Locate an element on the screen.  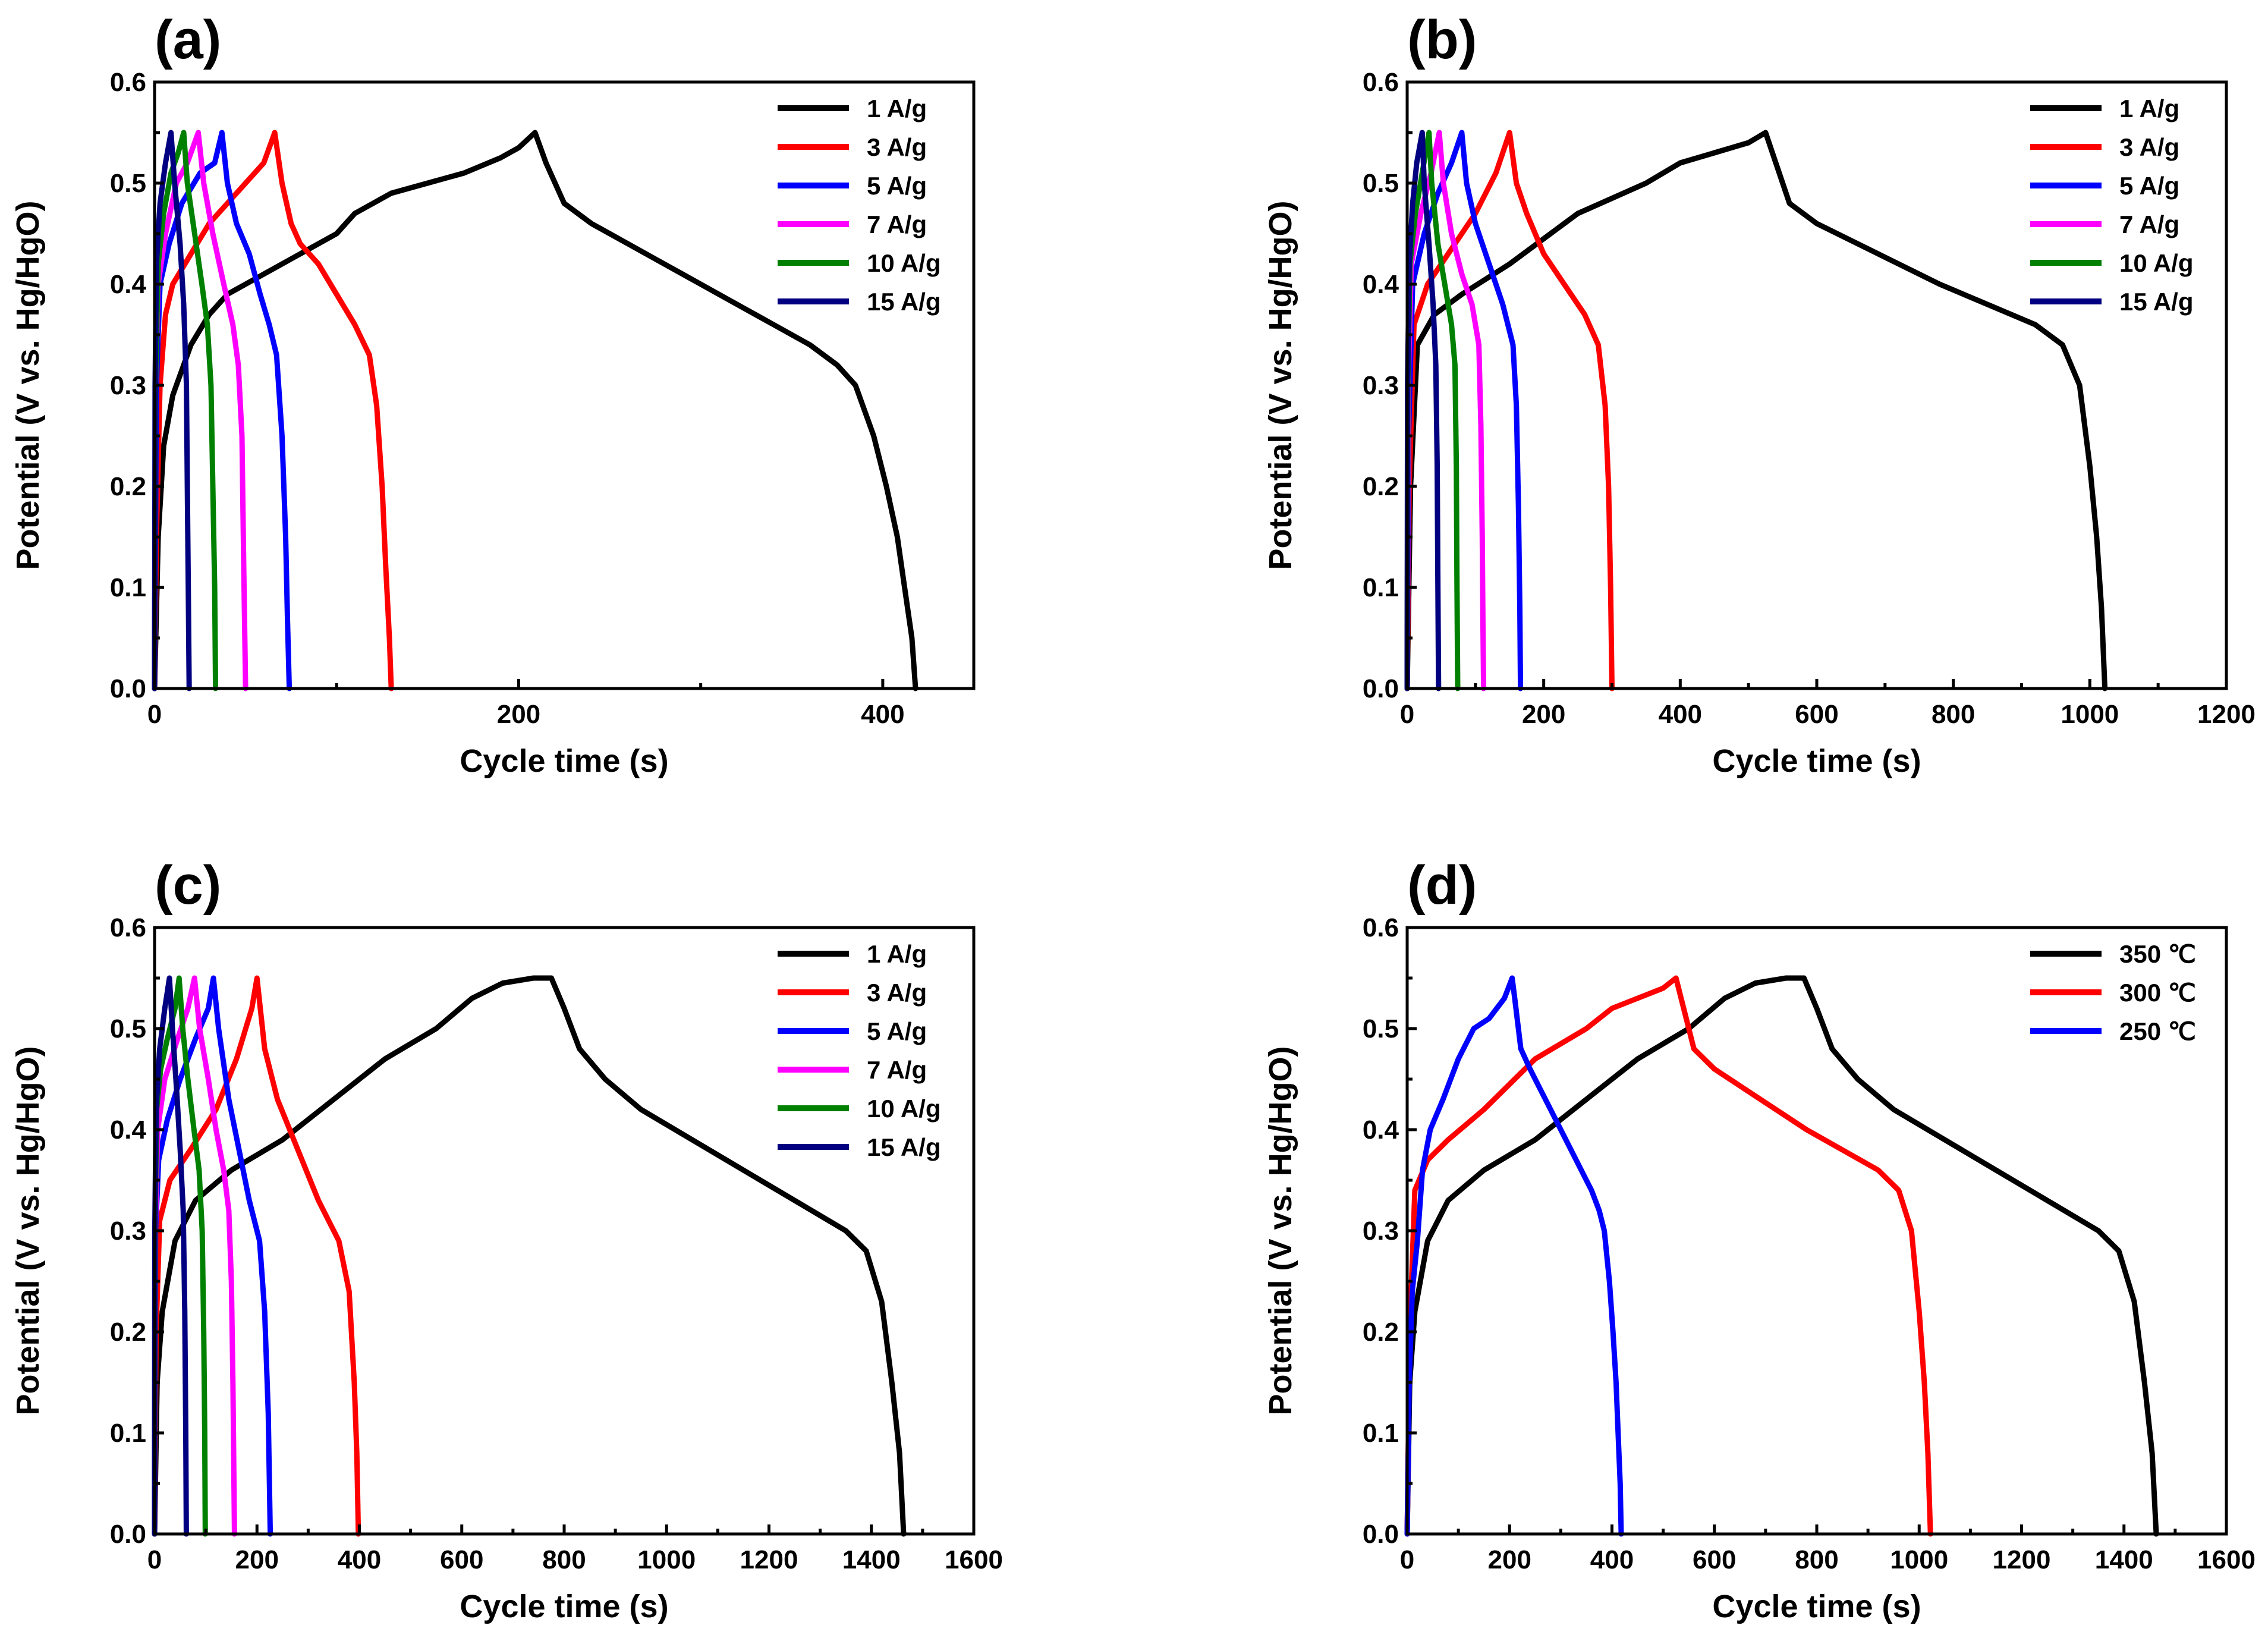
panel-label: (b) is located at coordinates (1442, 40).